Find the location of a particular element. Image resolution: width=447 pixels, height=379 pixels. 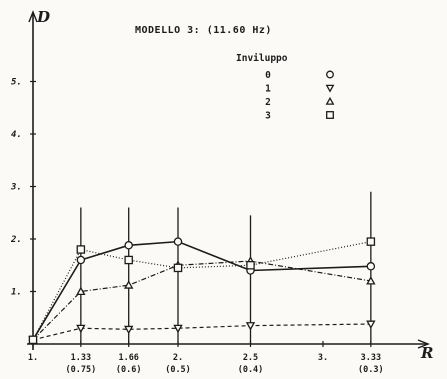

y-tick-label: 5. is located at coordinates (16, 83).